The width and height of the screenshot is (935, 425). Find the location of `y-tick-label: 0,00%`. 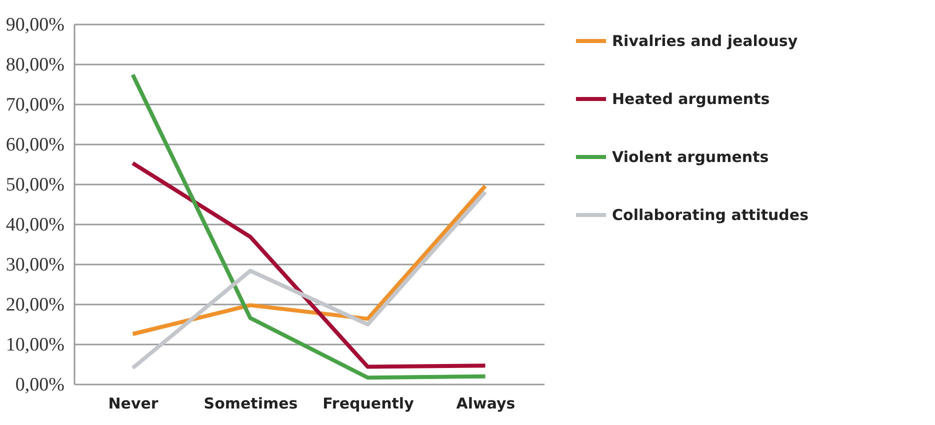

y-tick-label: 0,00% is located at coordinates (40, 385).